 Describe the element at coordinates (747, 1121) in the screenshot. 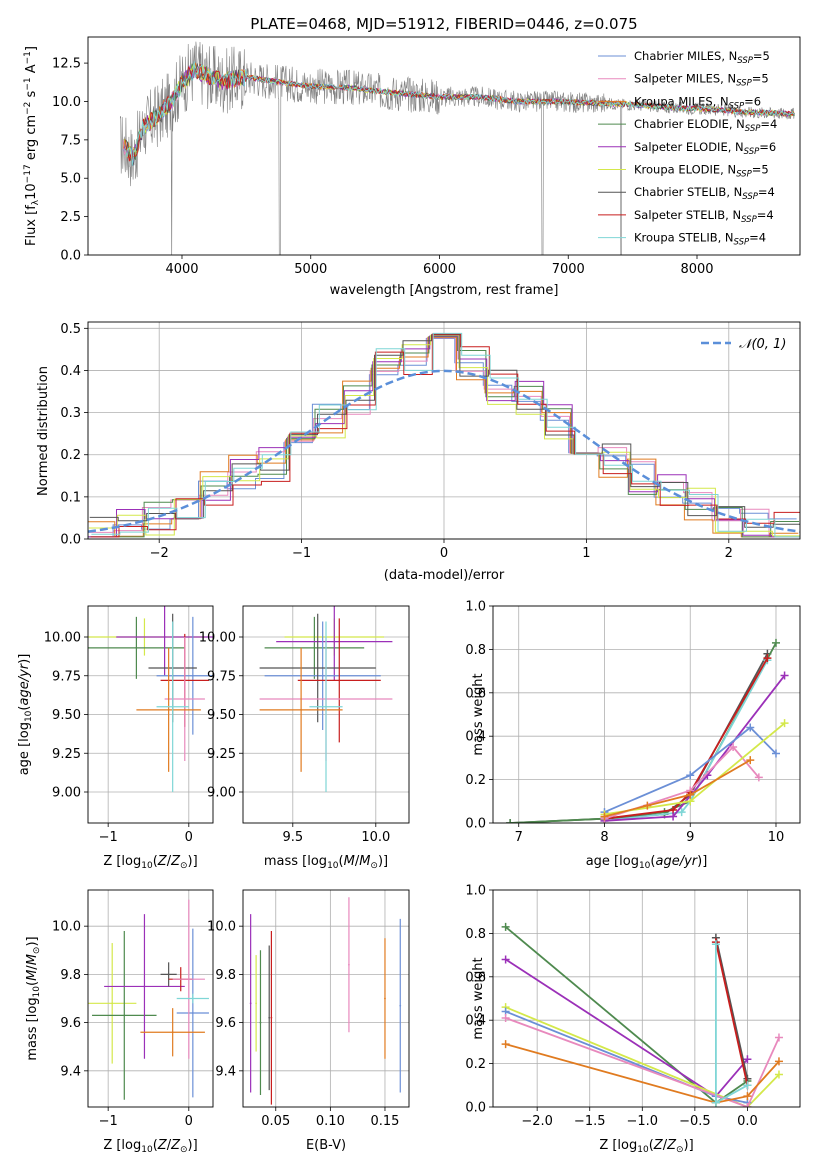

I see `x-tick-label: 0.0` at that location.